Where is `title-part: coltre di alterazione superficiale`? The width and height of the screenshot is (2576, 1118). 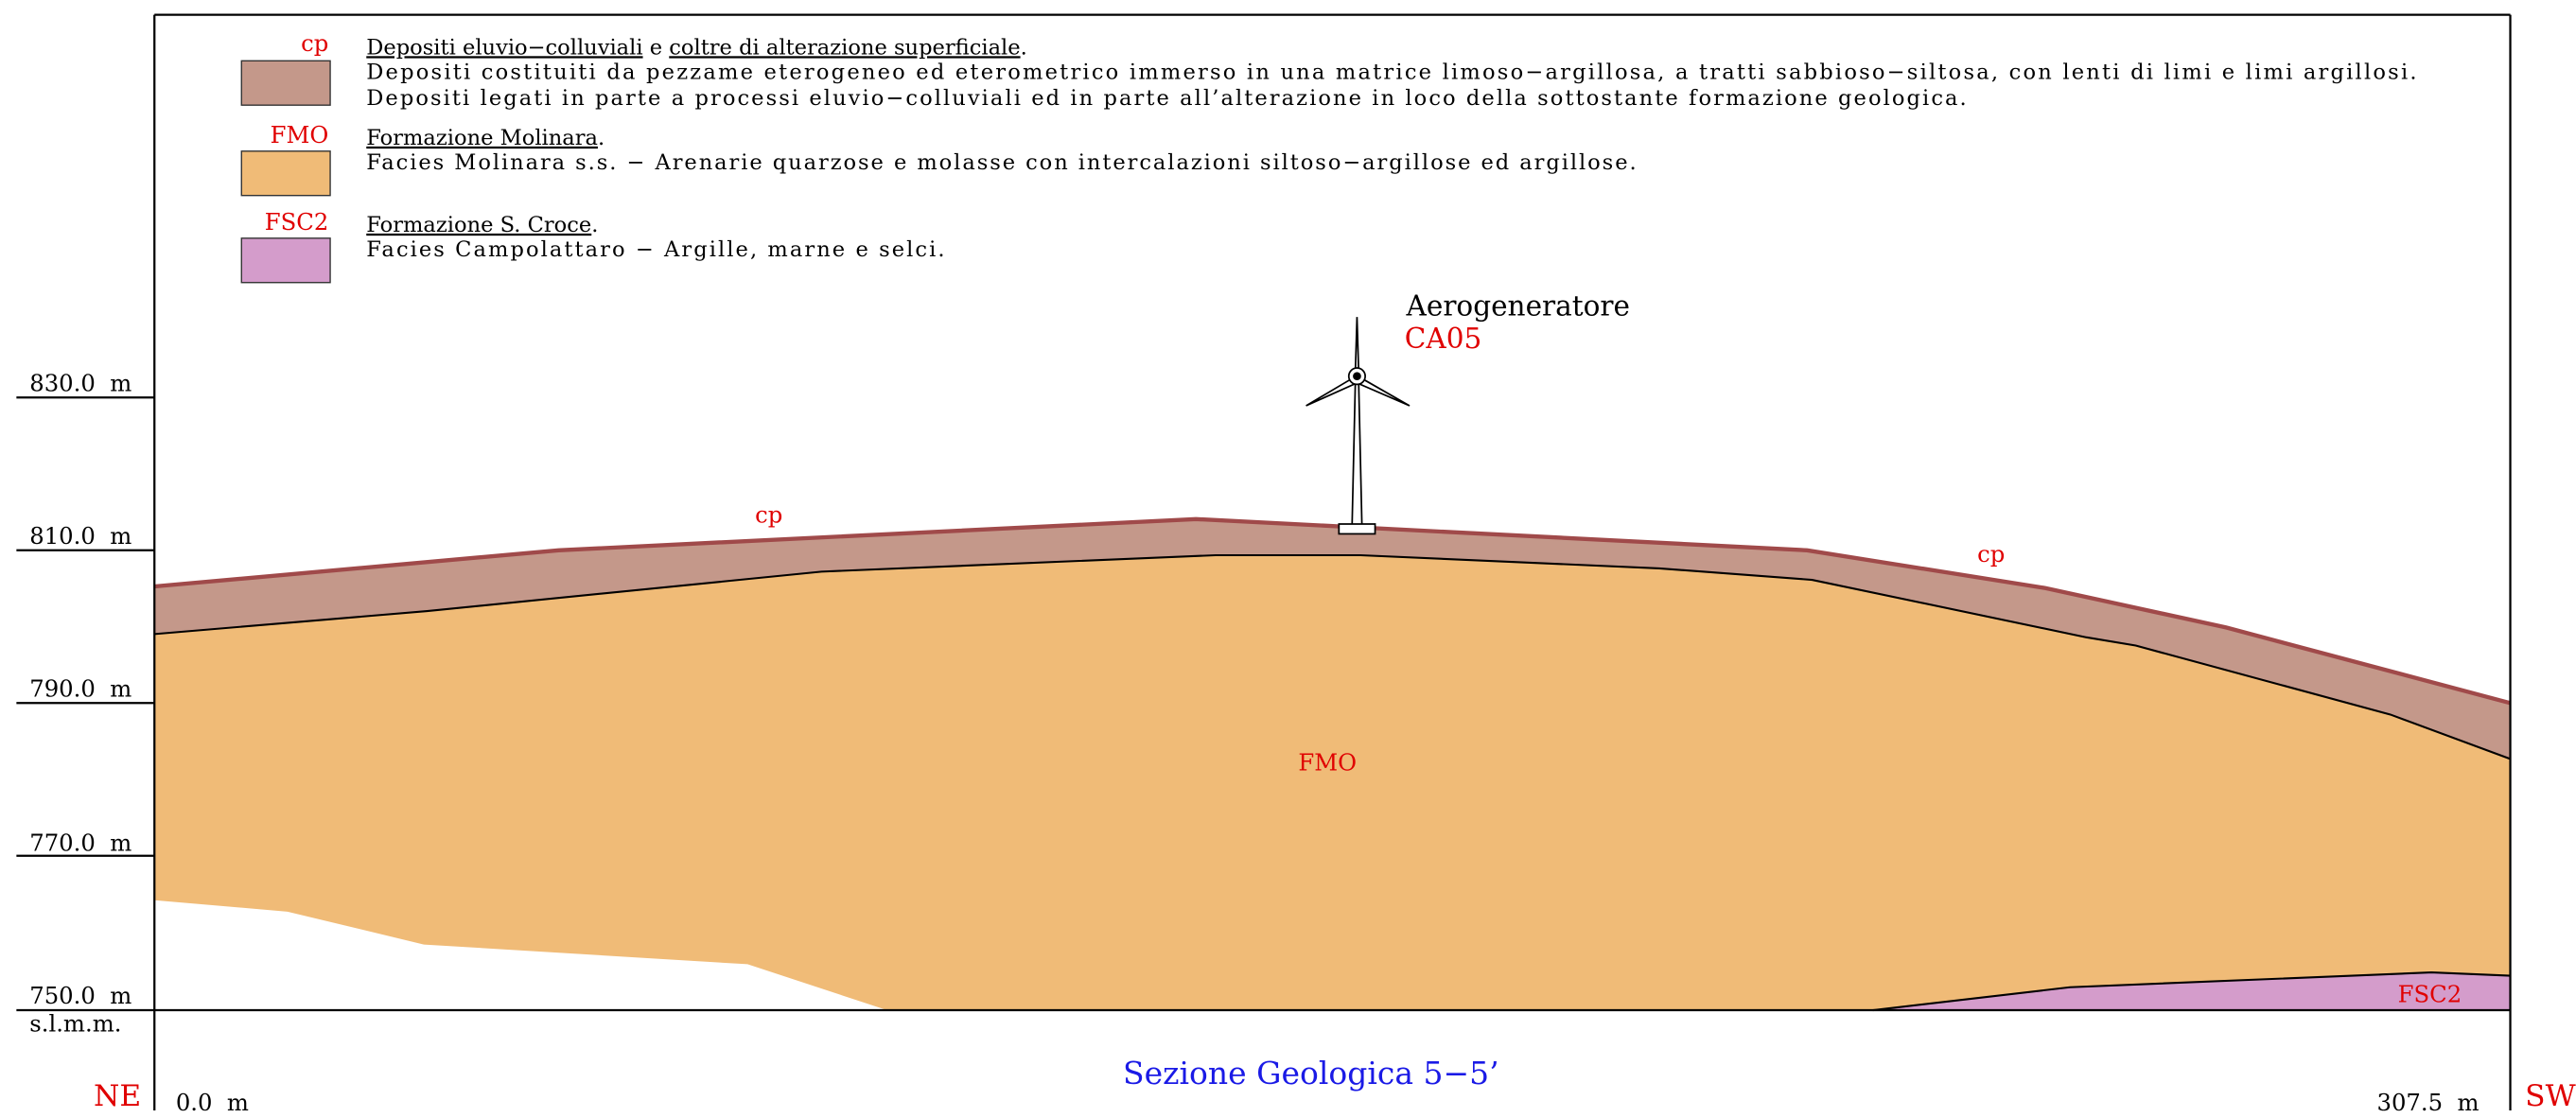 title-part: coltre di alterazione superficiale is located at coordinates (845, 47).